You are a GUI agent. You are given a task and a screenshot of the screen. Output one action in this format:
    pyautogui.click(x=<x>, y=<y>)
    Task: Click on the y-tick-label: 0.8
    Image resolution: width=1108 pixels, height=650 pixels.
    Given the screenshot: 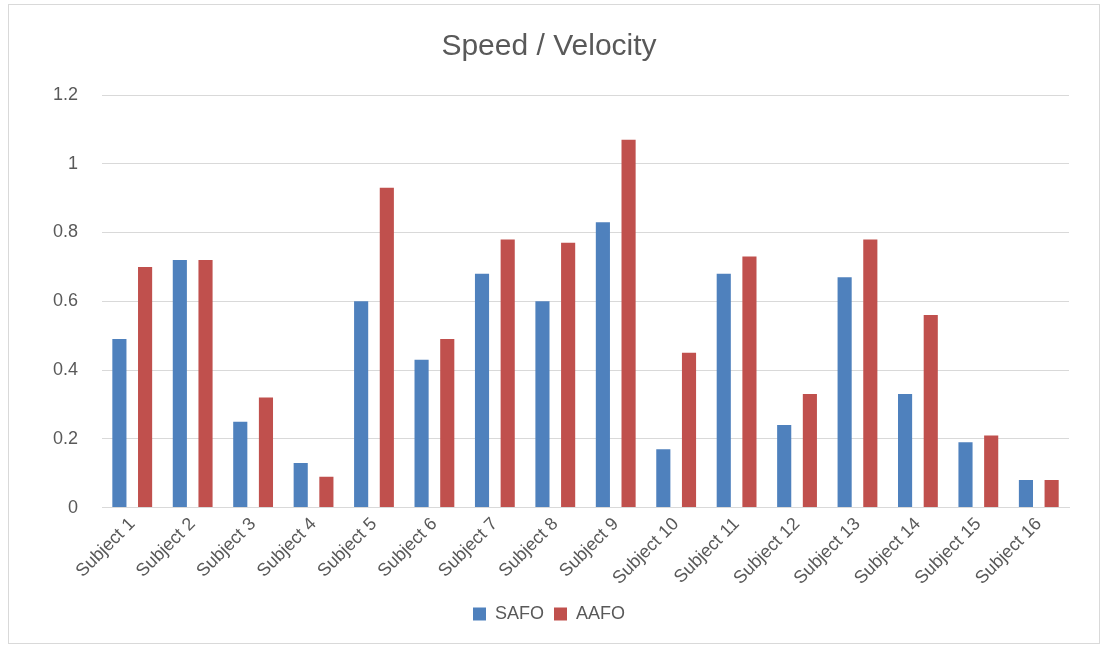 What is the action you would take?
    pyautogui.click(x=65, y=231)
    